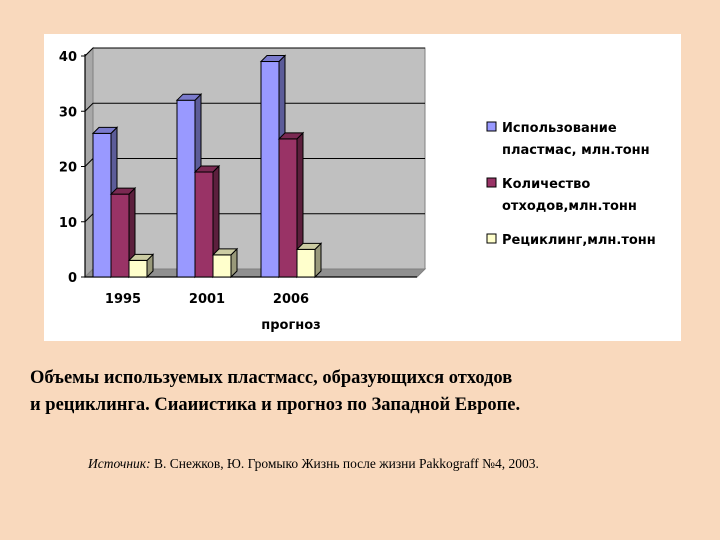  What do you see at coordinates (559, 128) in the screenshot?
I see `legend-entry-label: Использование` at bounding box center [559, 128].